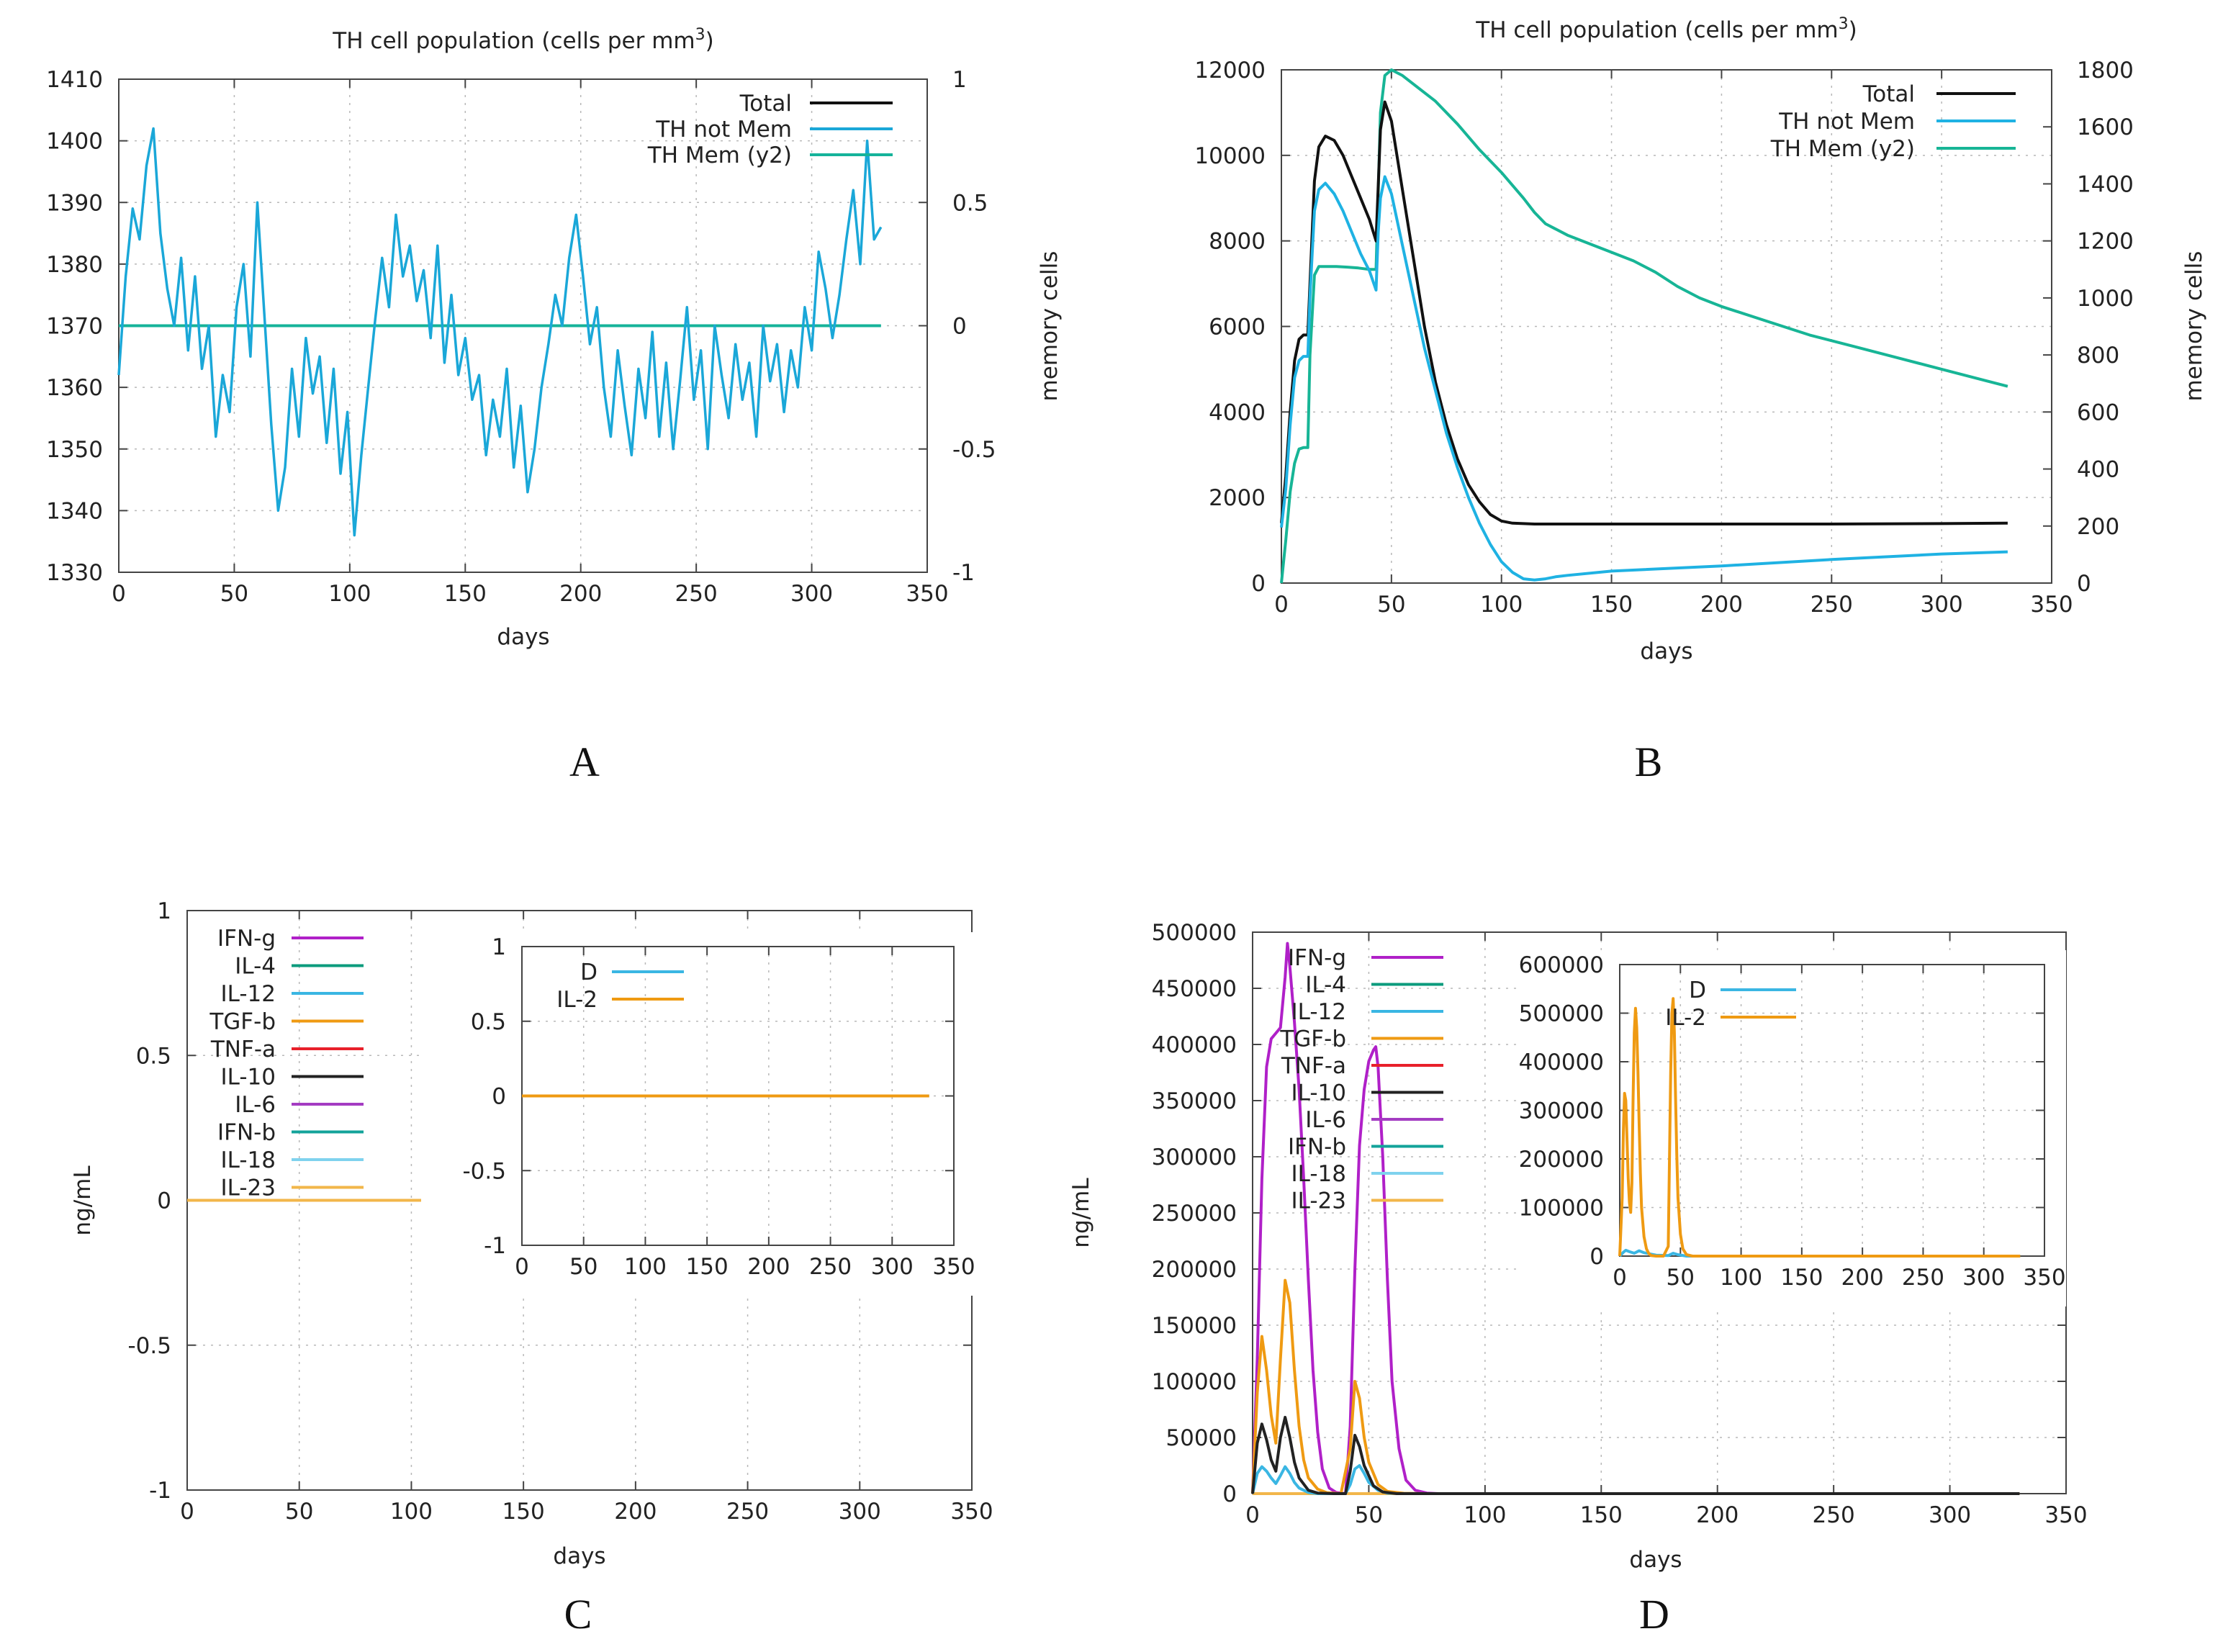  I want to click on panel-c-xtick-label: 200, so click(635, 1512).